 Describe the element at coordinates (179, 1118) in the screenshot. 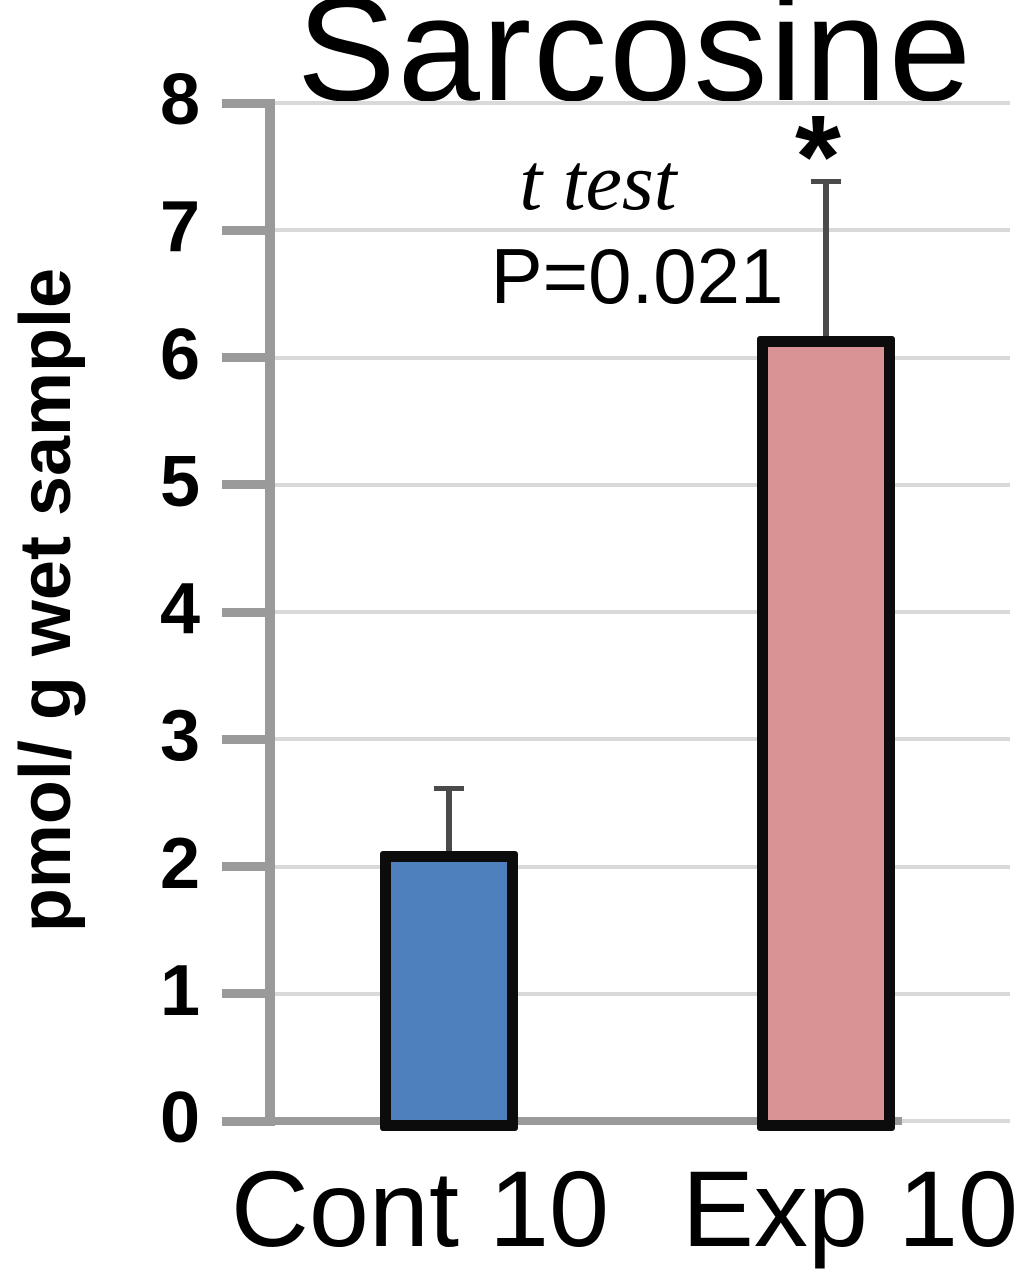

I see `y-tick-label: 0` at that location.